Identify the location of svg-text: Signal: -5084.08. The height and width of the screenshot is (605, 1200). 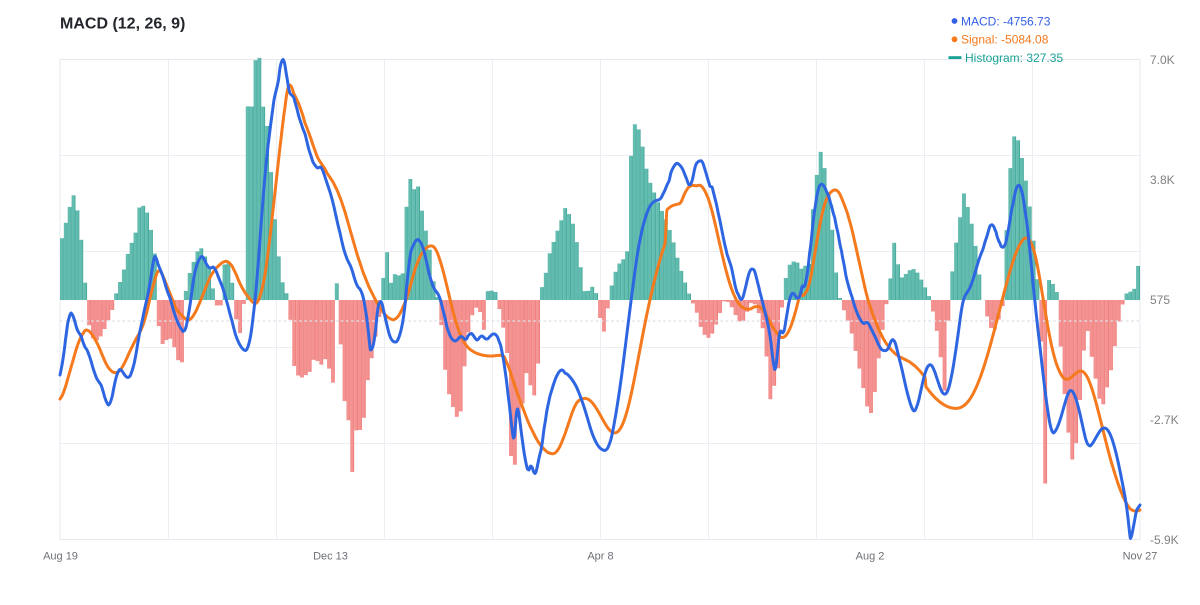
(1005, 40).